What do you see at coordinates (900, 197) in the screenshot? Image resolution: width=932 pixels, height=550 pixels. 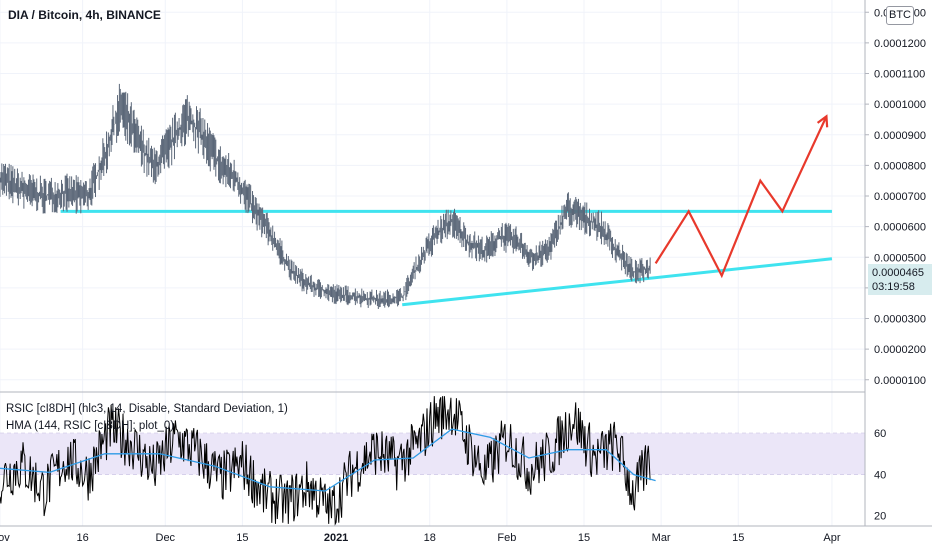 I see `price-tick-label: 0.0000700` at bounding box center [900, 197].